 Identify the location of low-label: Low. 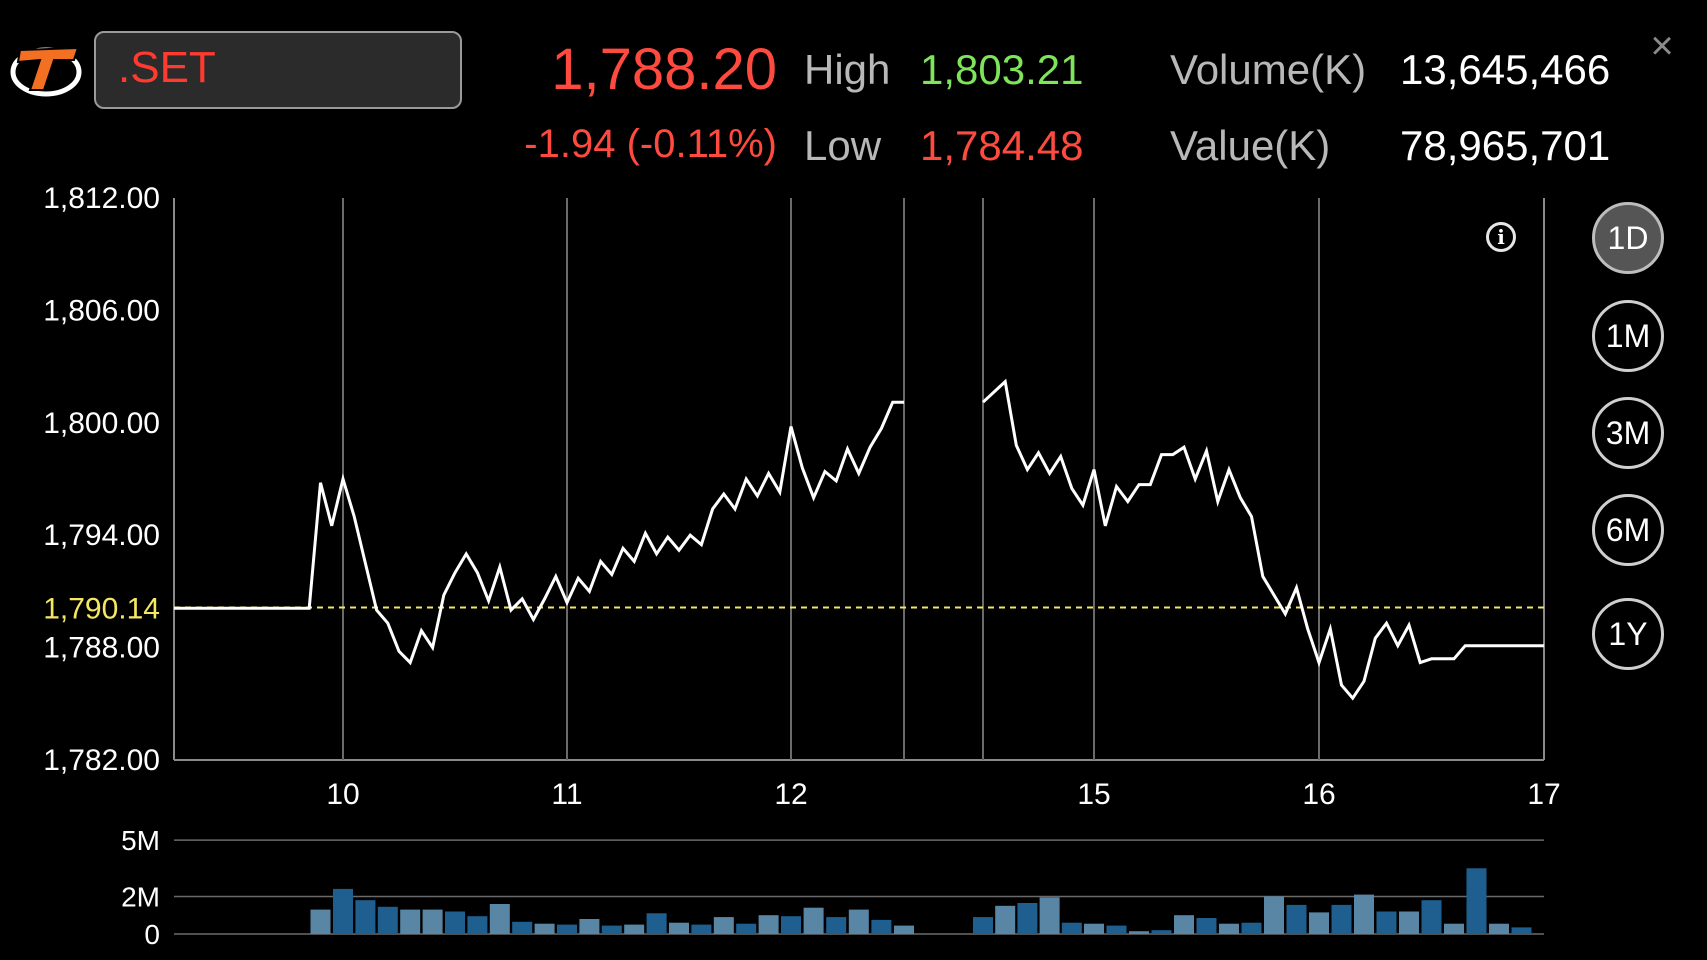
(843, 145).